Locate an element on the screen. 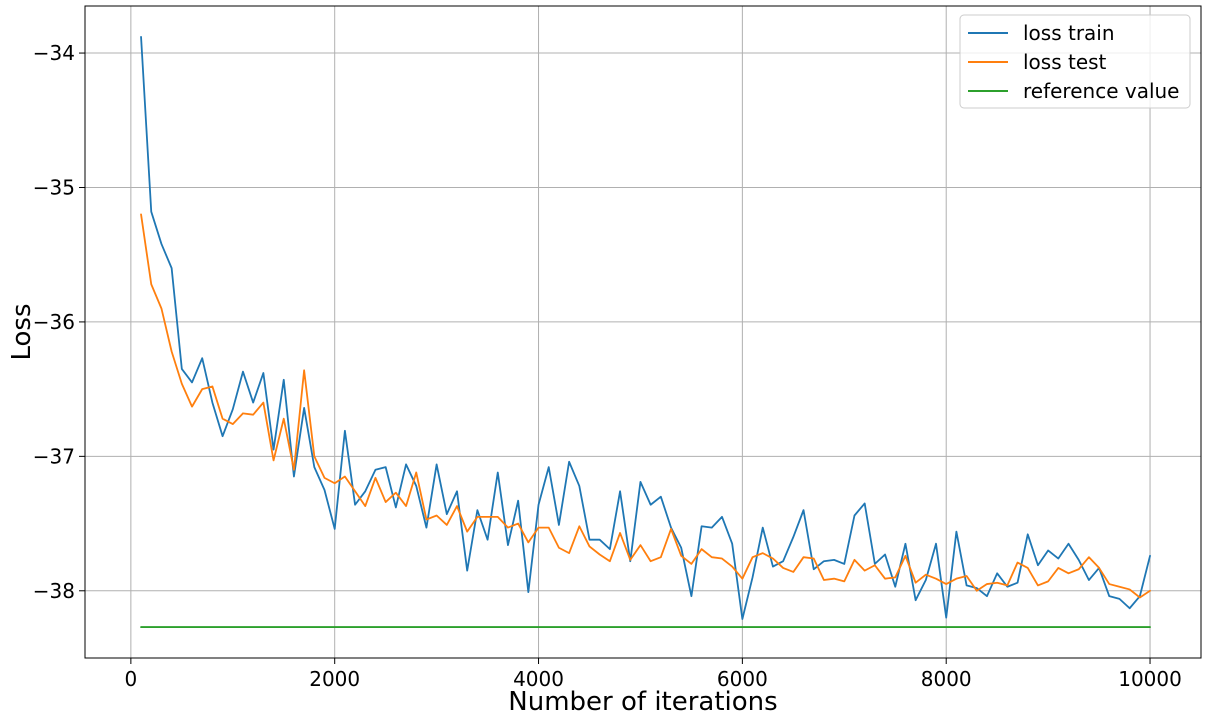 The height and width of the screenshot is (720, 1207). legend: loss train loss test reference value is located at coordinates (1075, 61).